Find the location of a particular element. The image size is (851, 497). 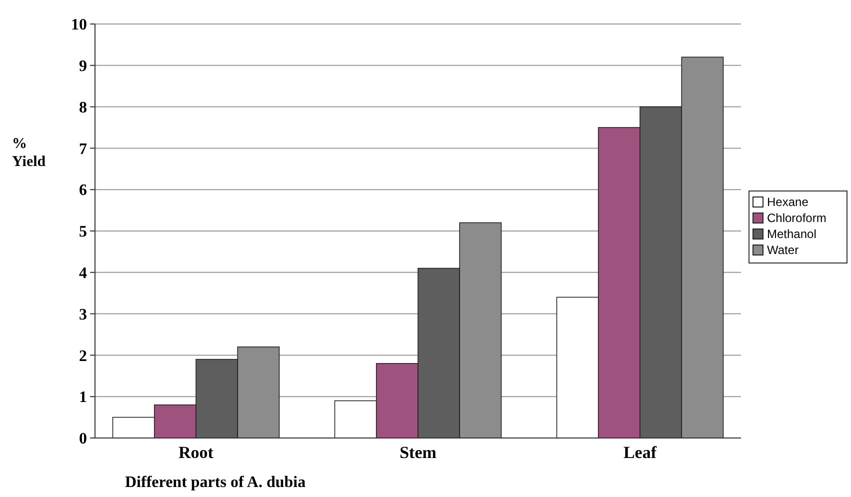

x-axis-title: Different parts of A. dubia is located at coordinates (215, 482).